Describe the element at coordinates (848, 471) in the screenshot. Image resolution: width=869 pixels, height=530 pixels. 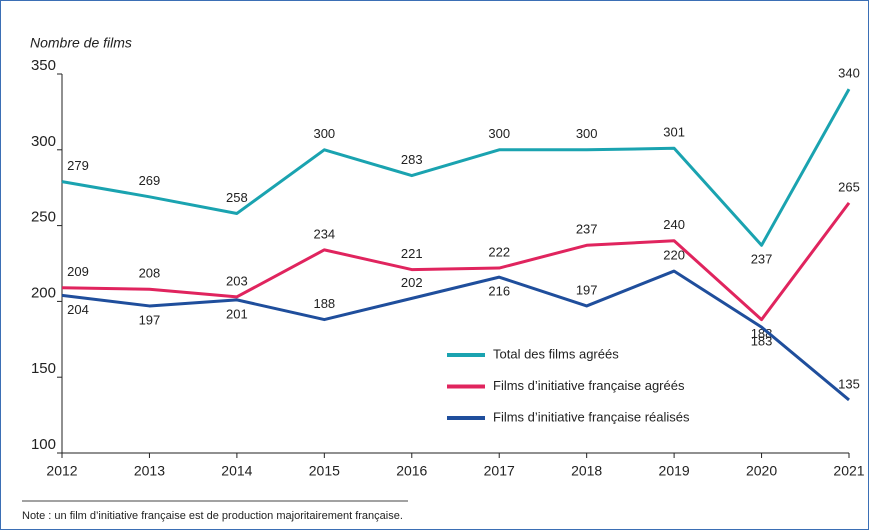
I see `x-tick-label: 2021` at that location.